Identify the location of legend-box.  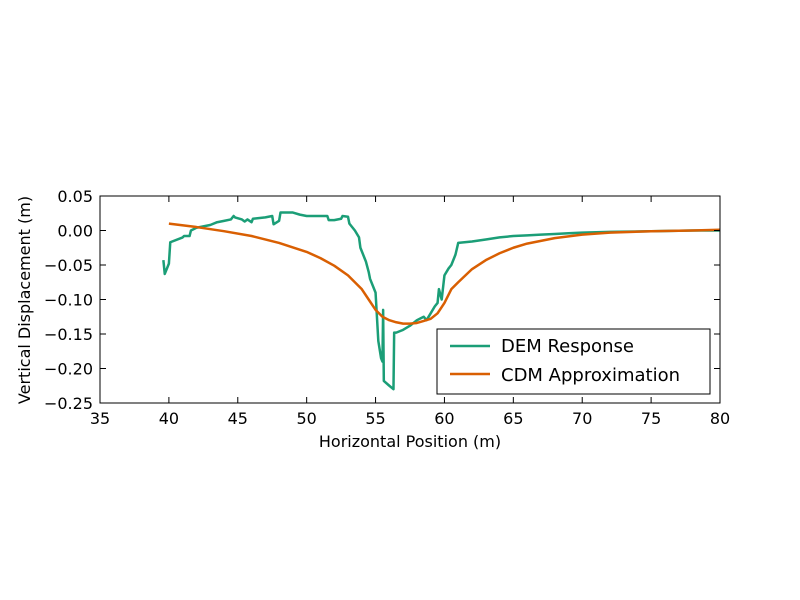
(573, 361).